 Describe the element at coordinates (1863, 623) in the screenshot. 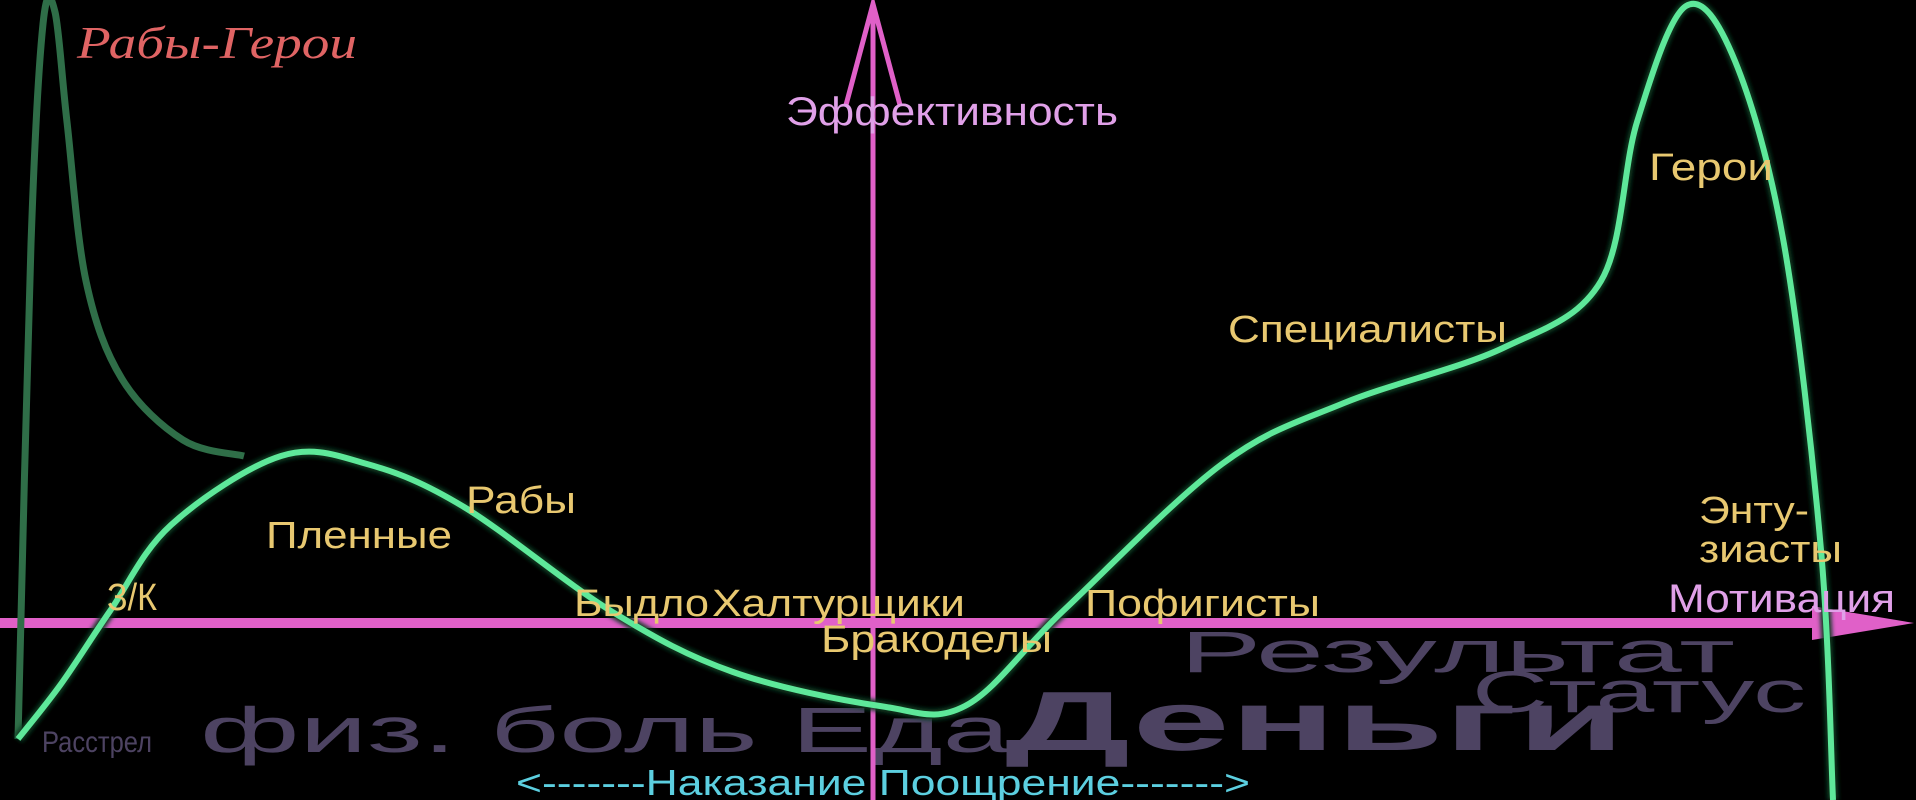

I see `x-axis-arrowhead` at that location.